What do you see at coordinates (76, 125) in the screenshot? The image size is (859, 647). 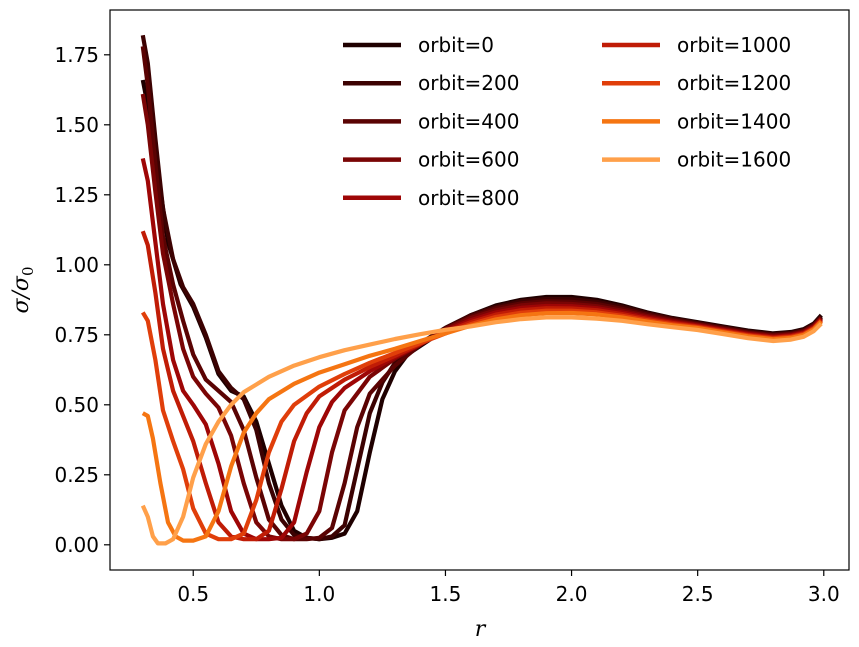 I see `y-tick-label: 1.50` at bounding box center [76, 125].